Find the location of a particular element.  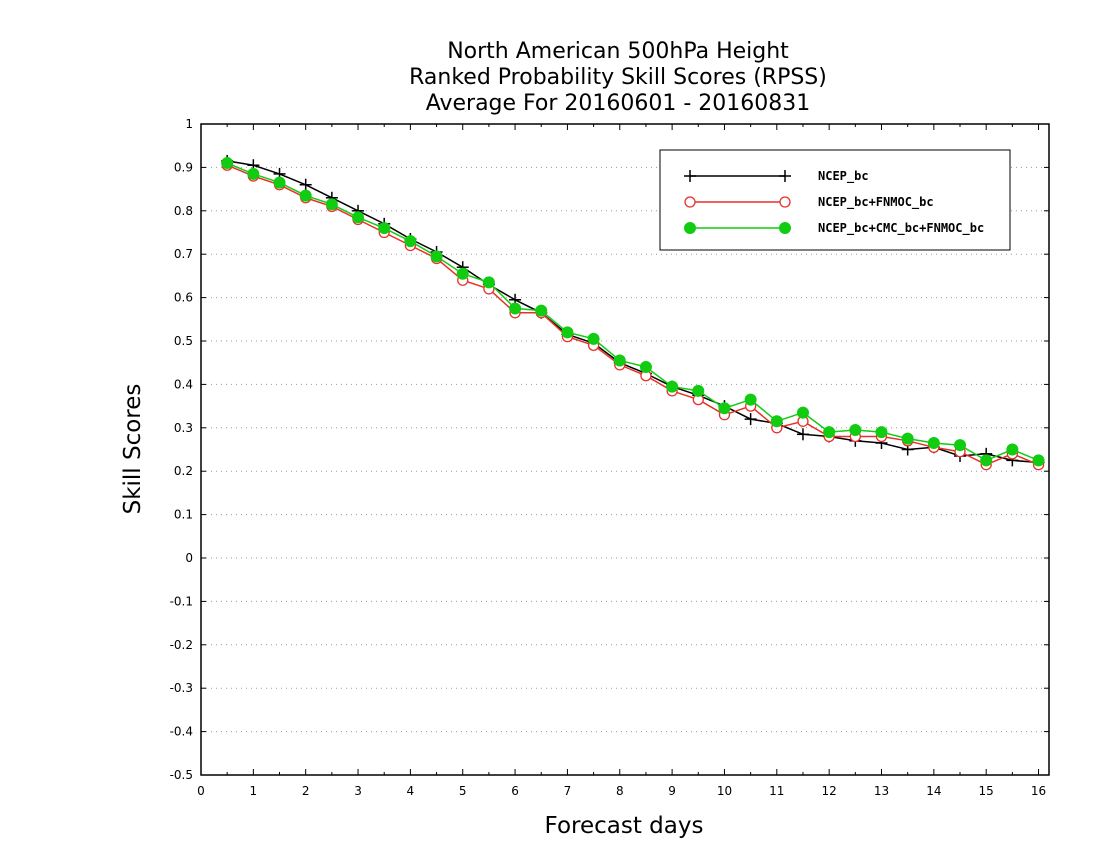

x-axis-label: Forecast days is located at coordinates (624, 826).